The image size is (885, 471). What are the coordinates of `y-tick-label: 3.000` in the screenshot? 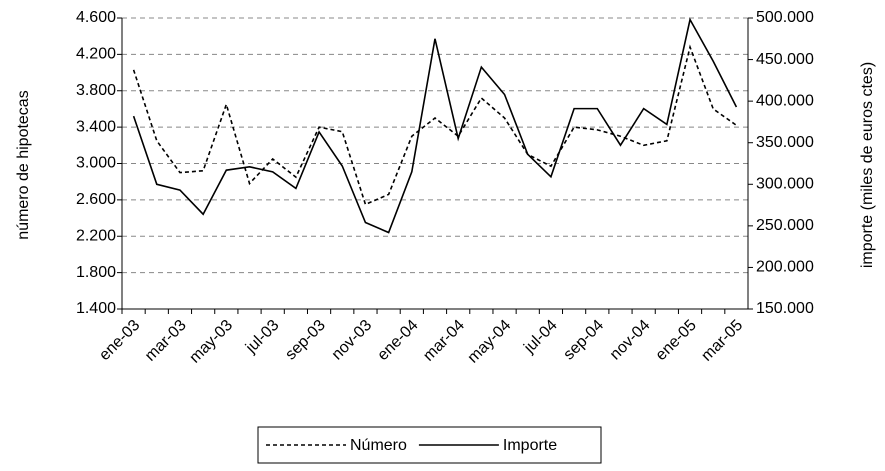 It's located at (96, 163).